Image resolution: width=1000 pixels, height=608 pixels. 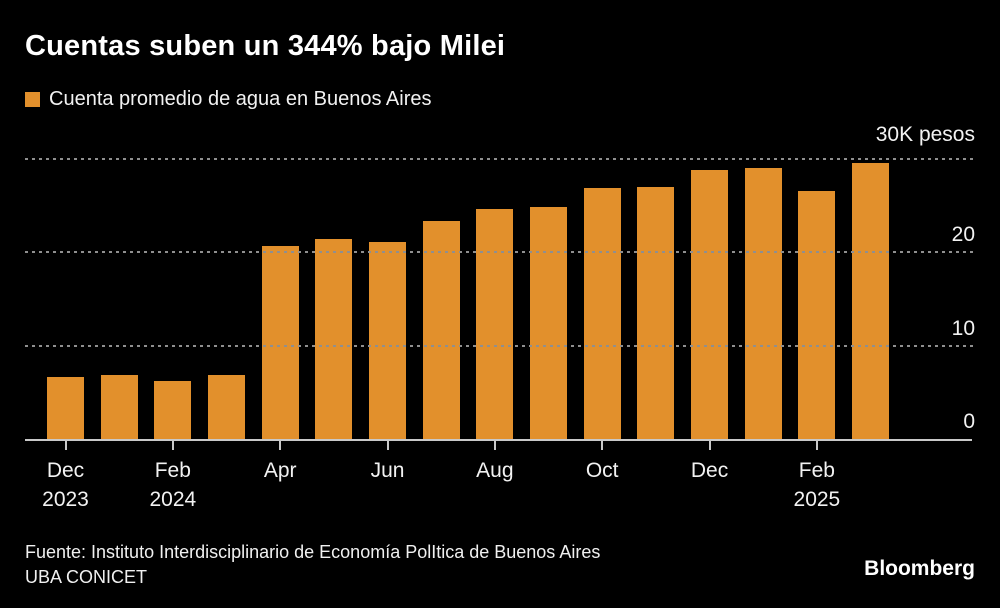 What do you see at coordinates (817, 315) in the screenshot?
I see `bar-feb-2025` at bounding box center [817, 315].